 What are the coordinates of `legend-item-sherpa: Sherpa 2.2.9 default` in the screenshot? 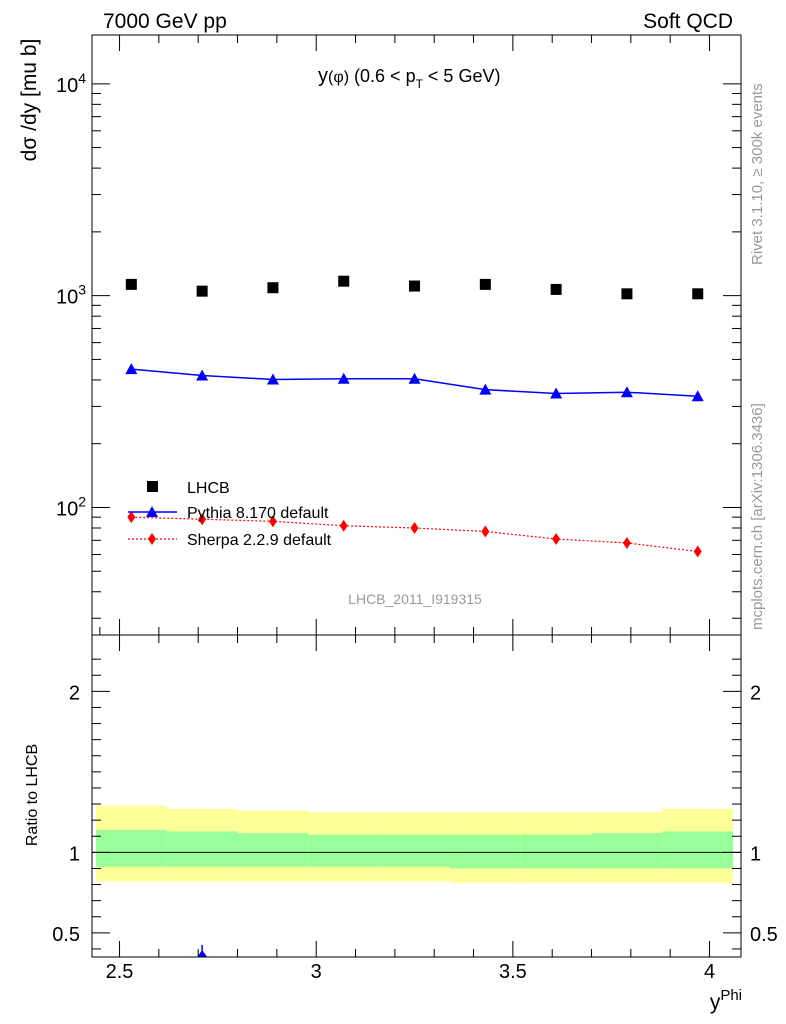 It's located at (230, 540).